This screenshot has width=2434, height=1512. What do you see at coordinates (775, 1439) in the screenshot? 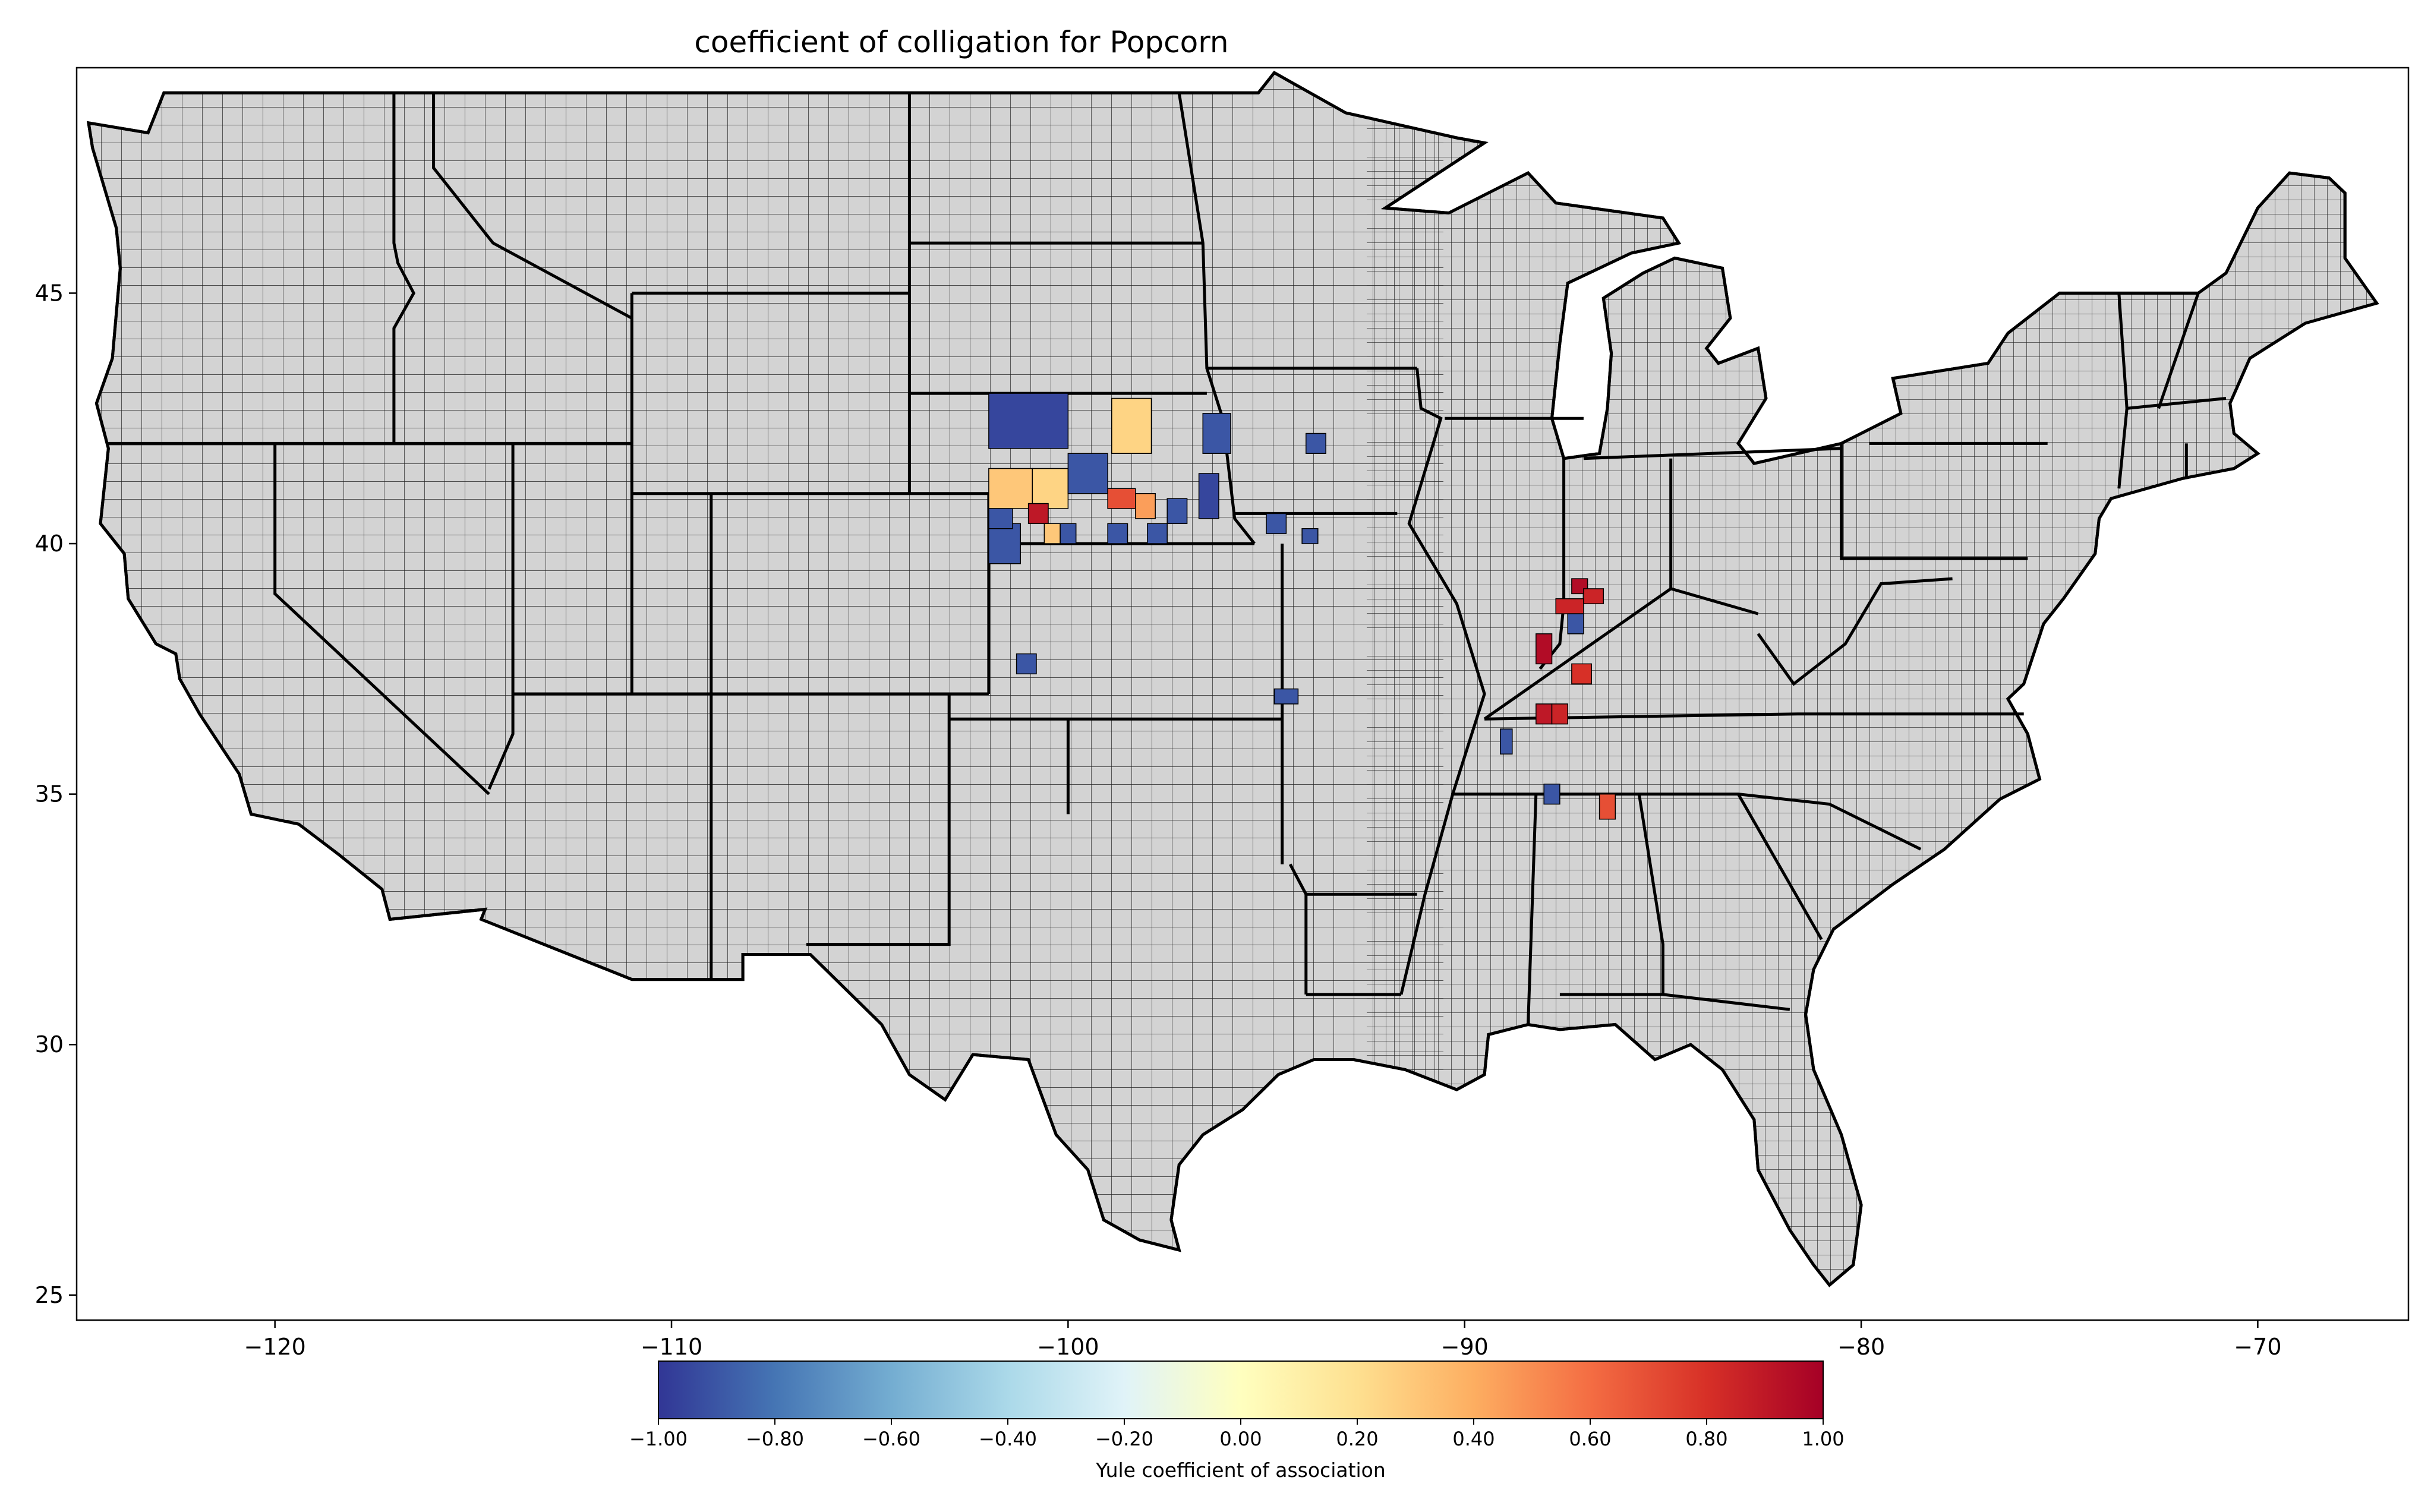
I see `colorbar-tick-label: −0.80` at bounding box center [775, 1439].